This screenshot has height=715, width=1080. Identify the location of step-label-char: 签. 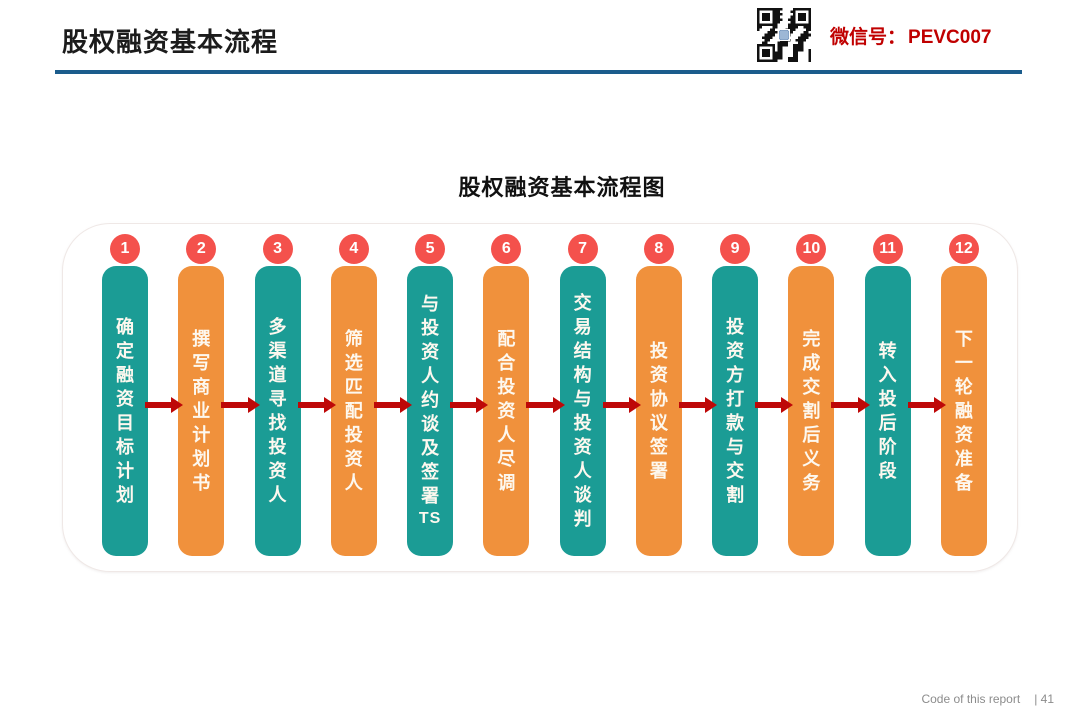
(658, 447).